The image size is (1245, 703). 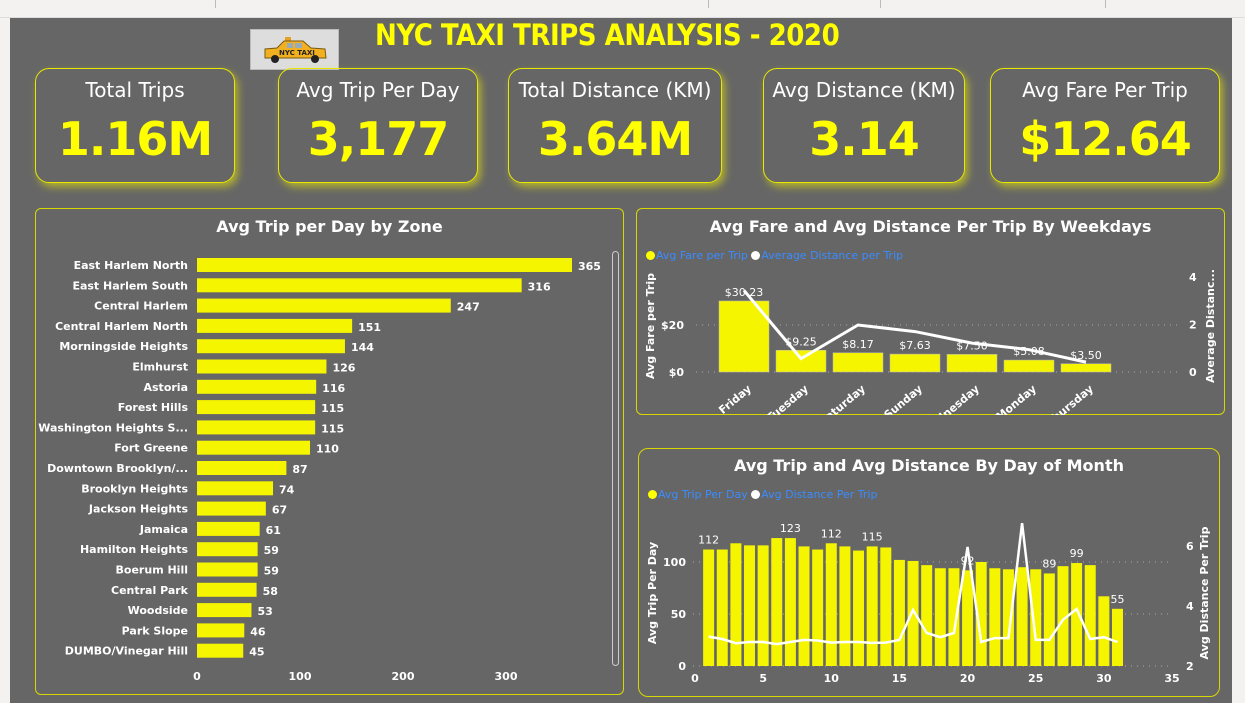 I want to click on chart-legend: Avg Trip Per Day Avg Distance Per Trip, so click(x=762, y=494).